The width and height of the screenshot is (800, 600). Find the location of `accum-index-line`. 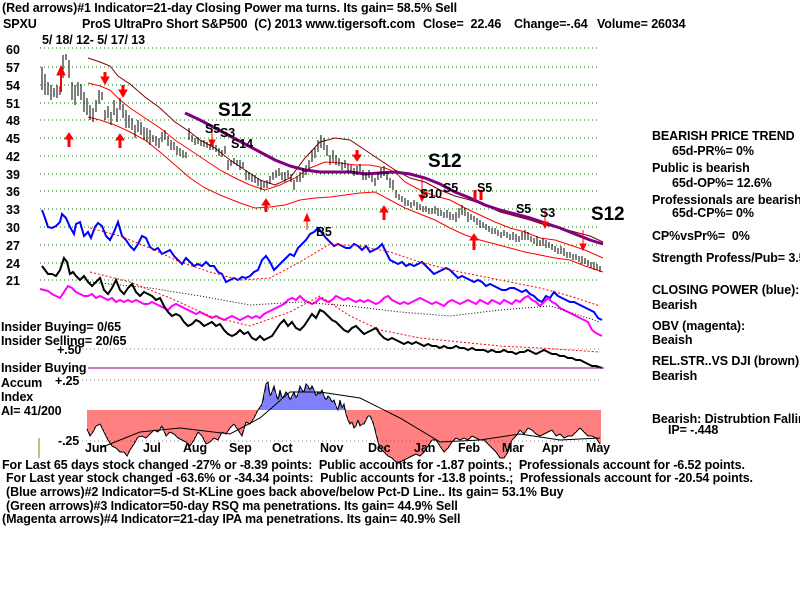

accum-index-line is located at coordinates (343, 421).